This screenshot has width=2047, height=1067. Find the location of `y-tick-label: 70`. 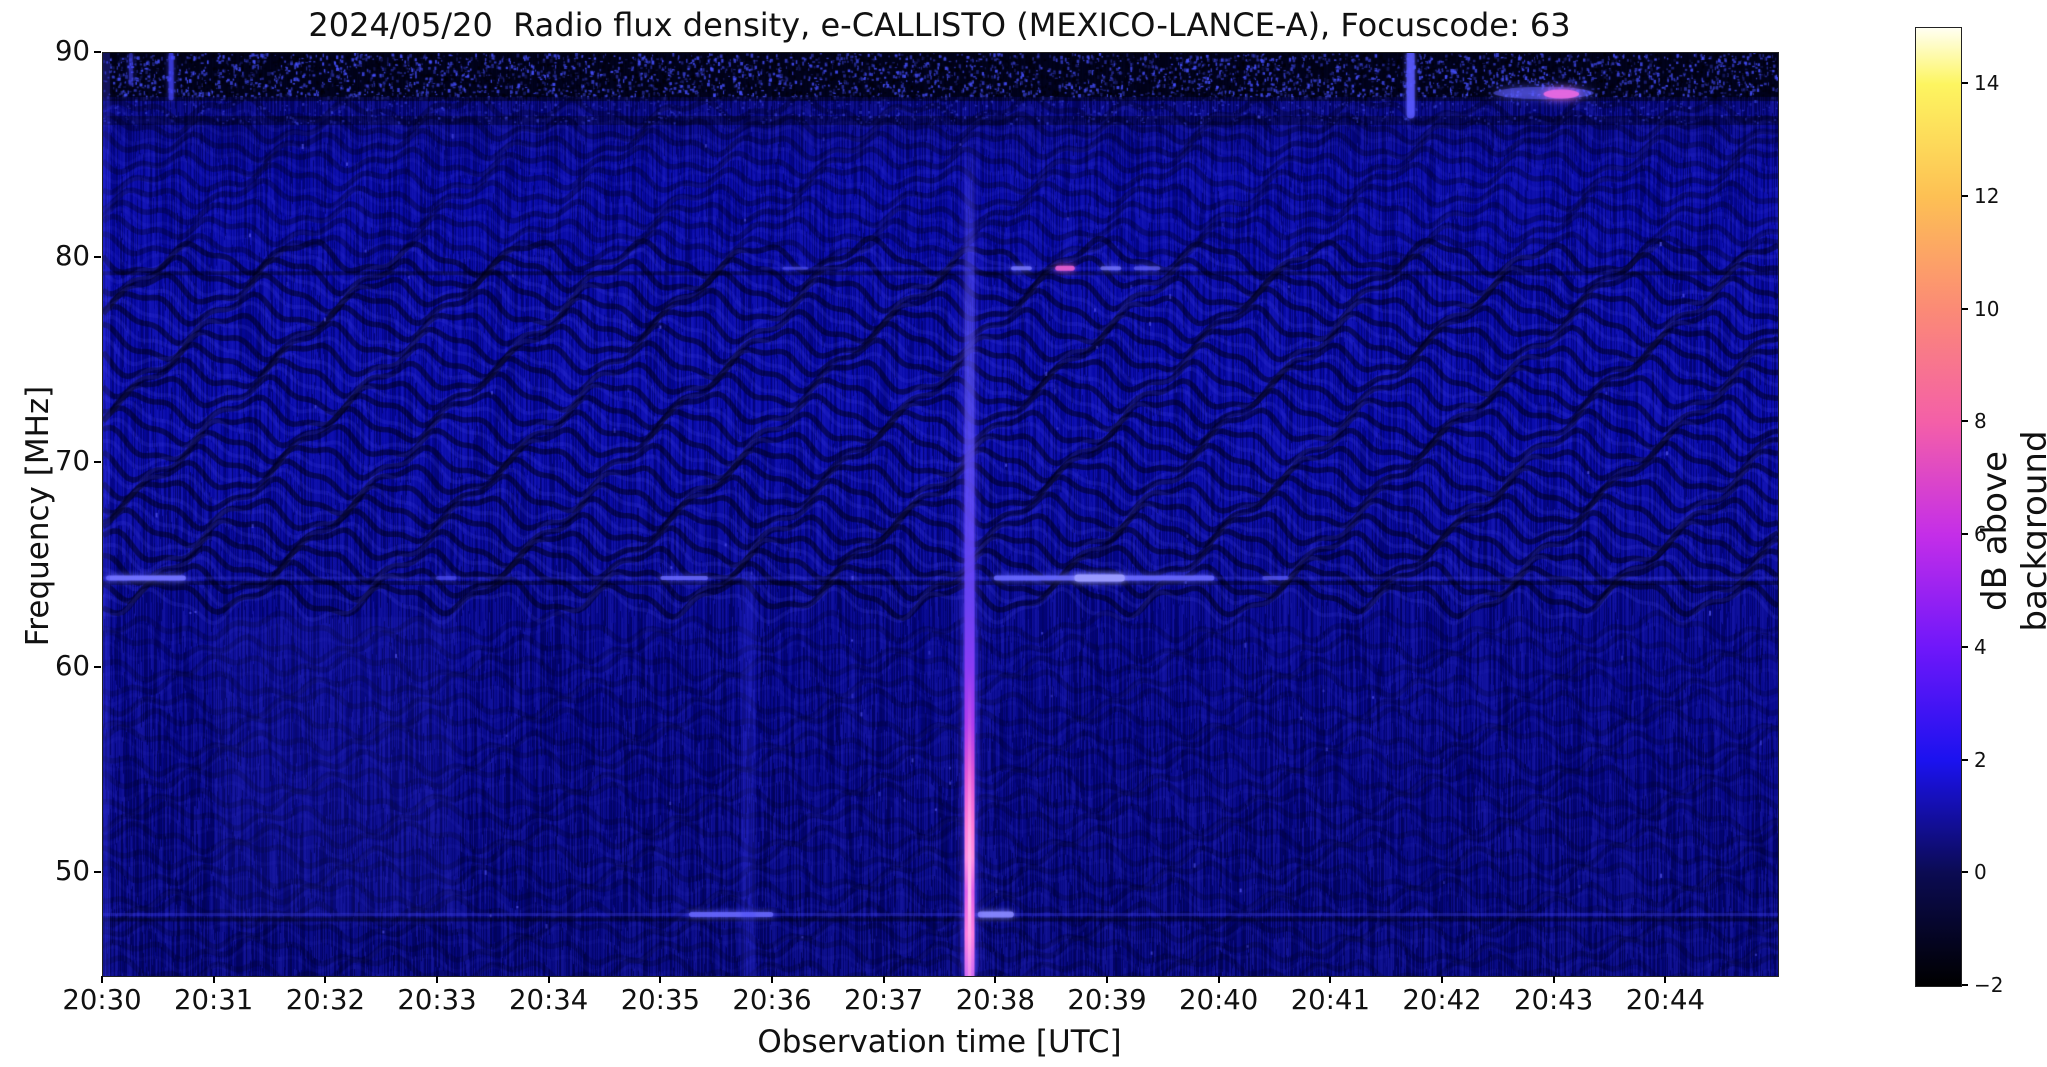

y-tick-label: 70 is located at coordinates (72, 461).